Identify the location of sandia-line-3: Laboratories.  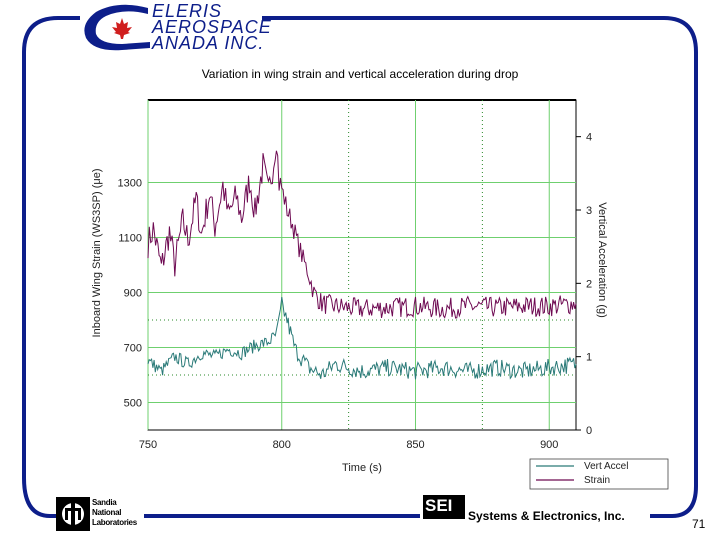
(114, 522).